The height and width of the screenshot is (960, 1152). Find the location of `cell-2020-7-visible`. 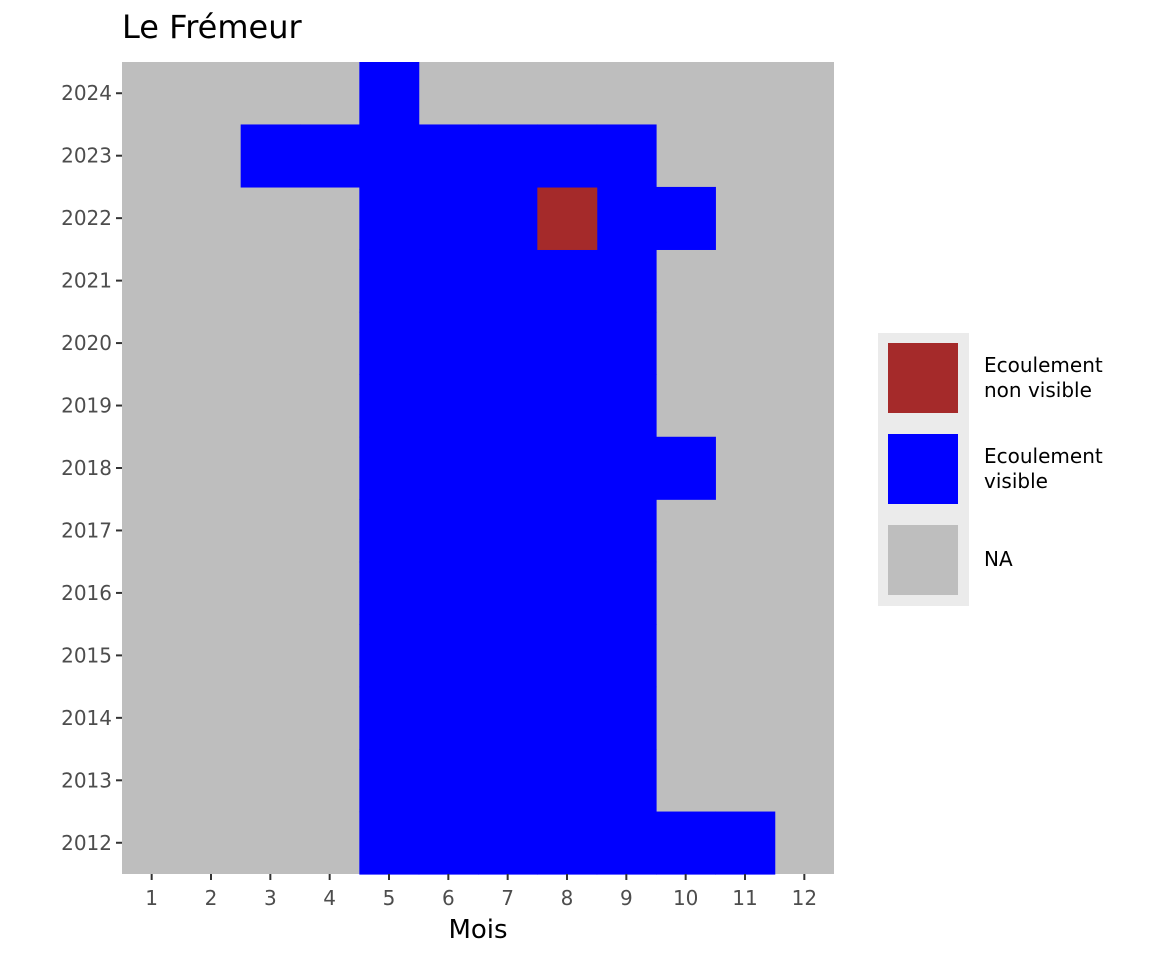

cell-2020-7-visible is located at coordinates (508, 343).